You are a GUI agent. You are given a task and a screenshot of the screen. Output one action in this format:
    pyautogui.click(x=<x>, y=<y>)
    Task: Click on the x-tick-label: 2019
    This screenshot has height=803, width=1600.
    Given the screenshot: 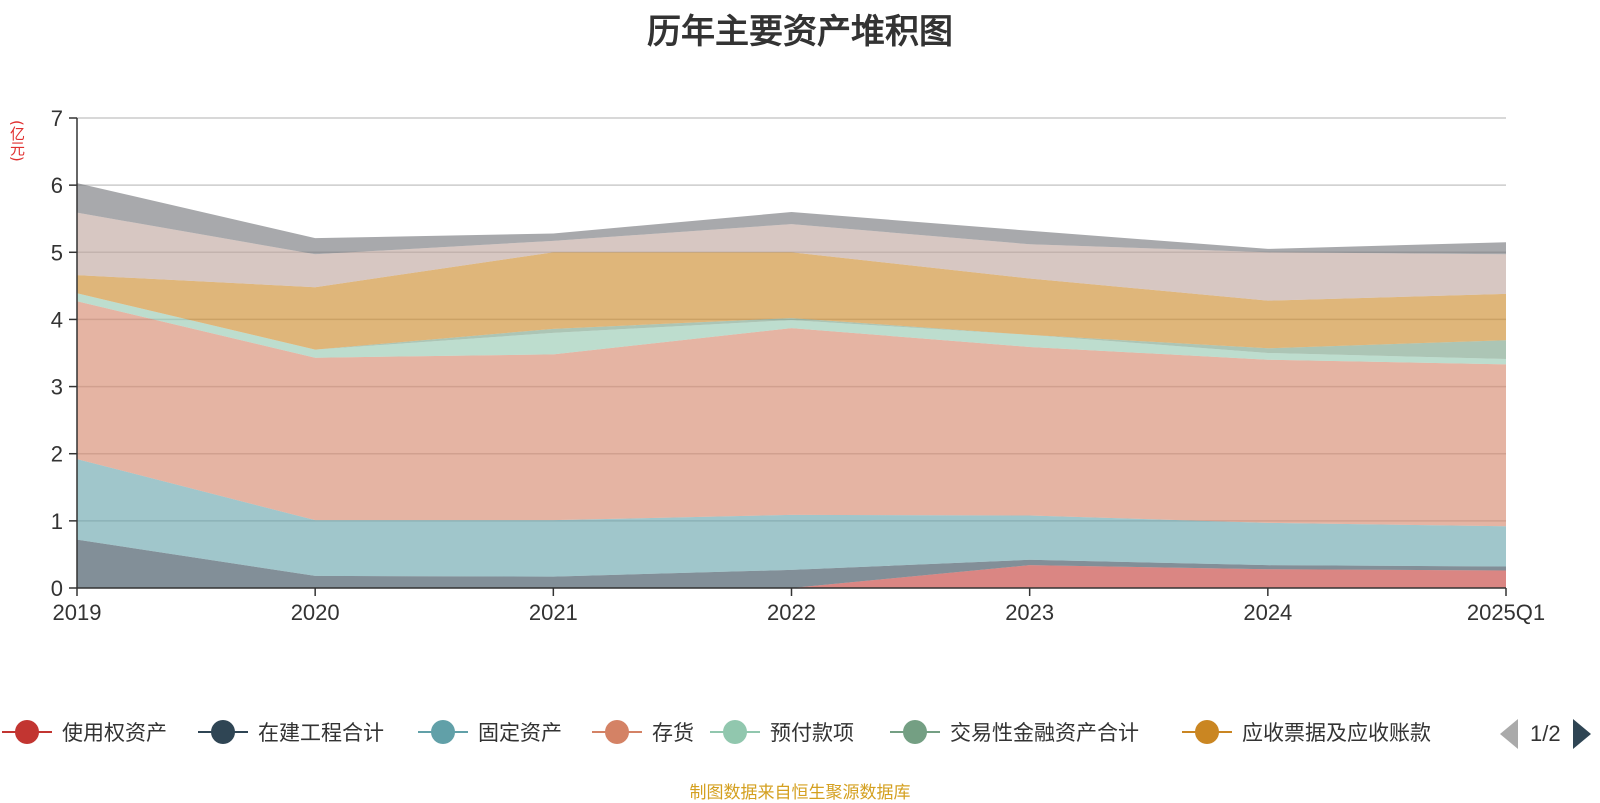 What is the action you would take?
    pyautogui.click(x=77, y=612)
    